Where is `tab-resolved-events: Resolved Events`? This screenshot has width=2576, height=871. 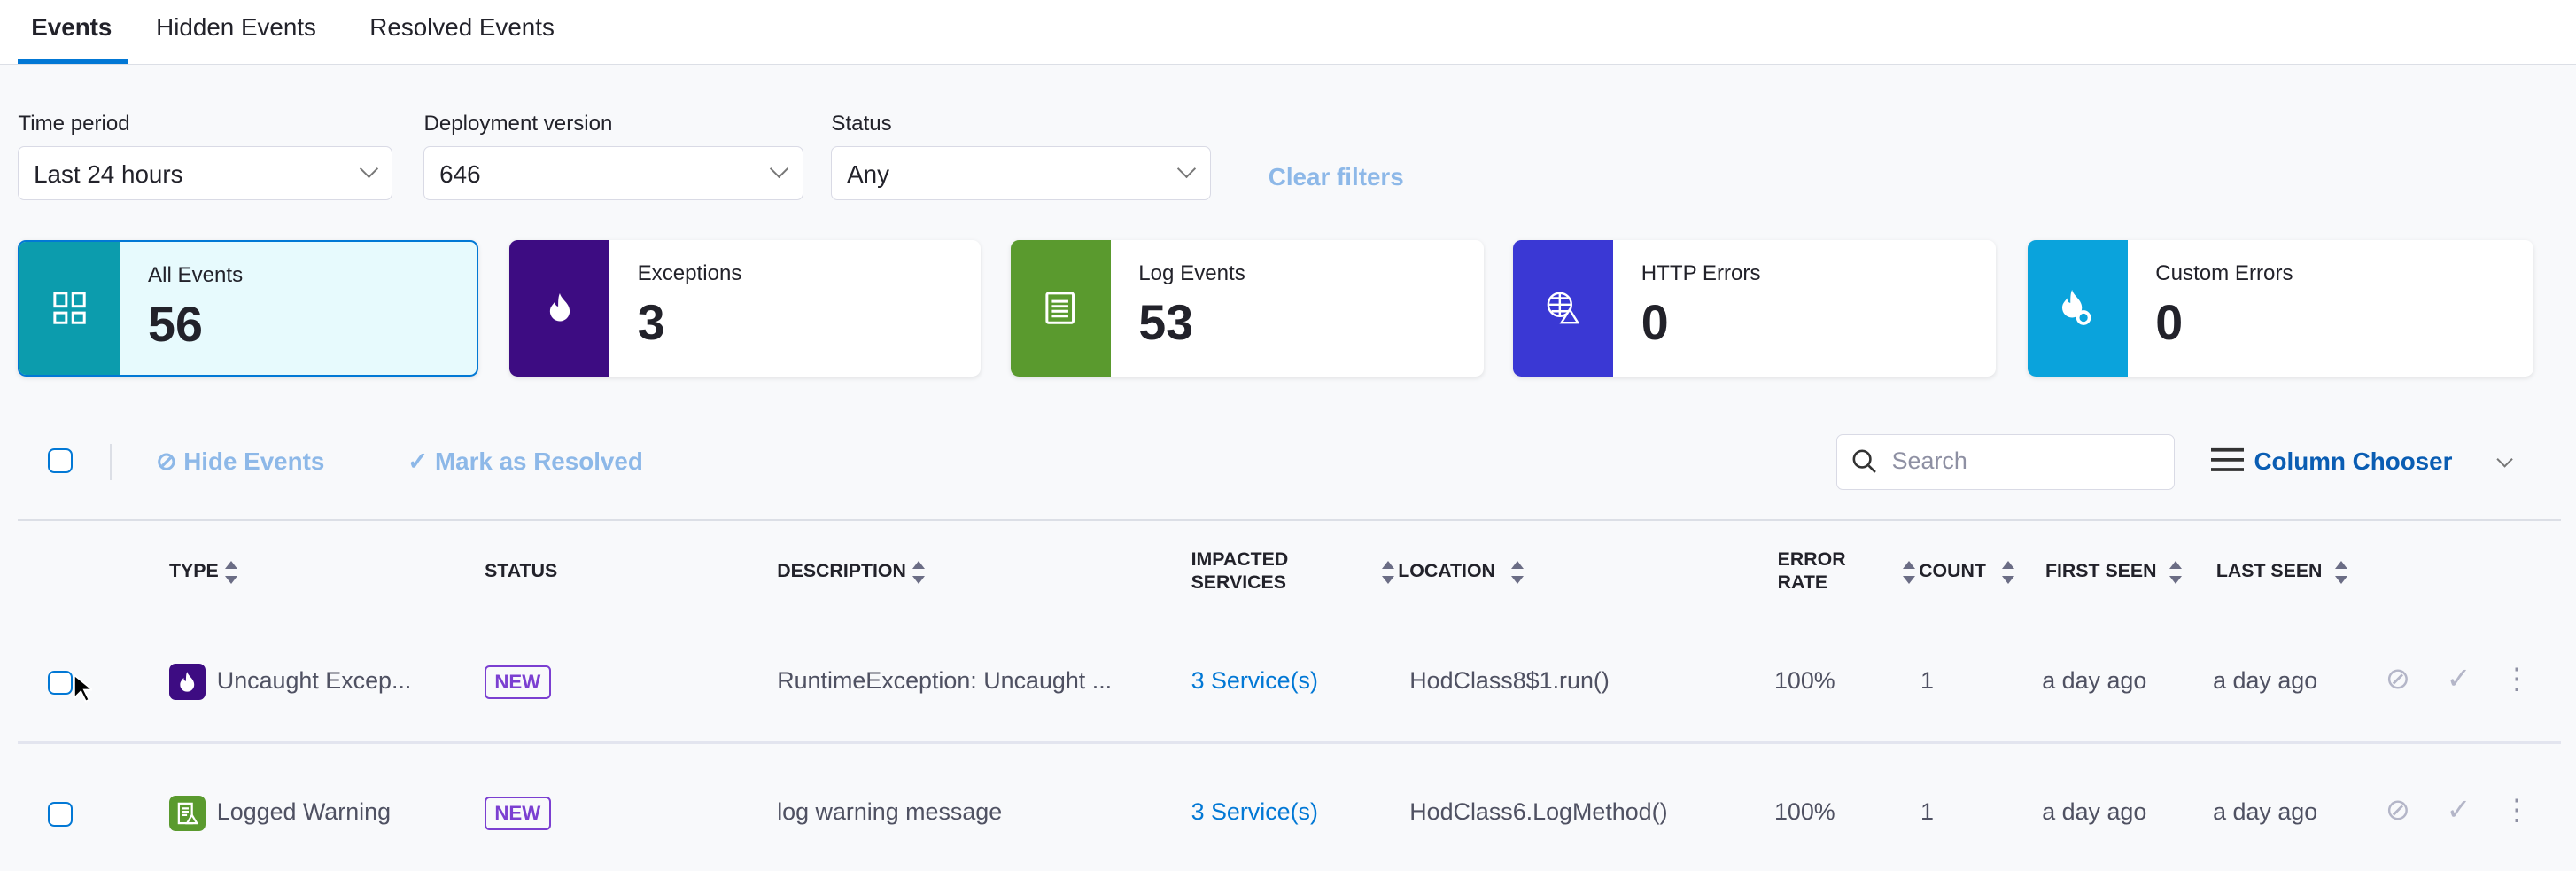
tab-resolved-events: Resolved Events is located at coordinates (462, 26).